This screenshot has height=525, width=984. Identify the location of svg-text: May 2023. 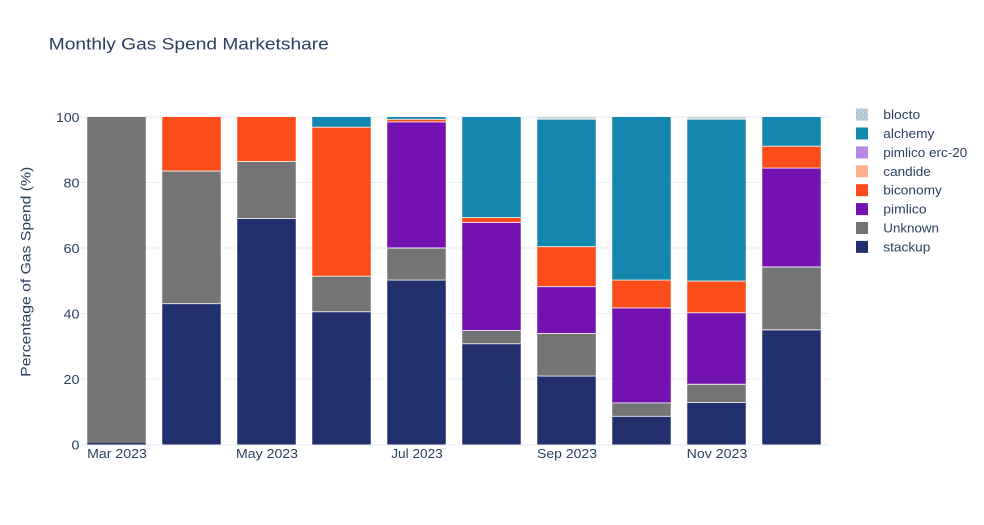
(267, 453).